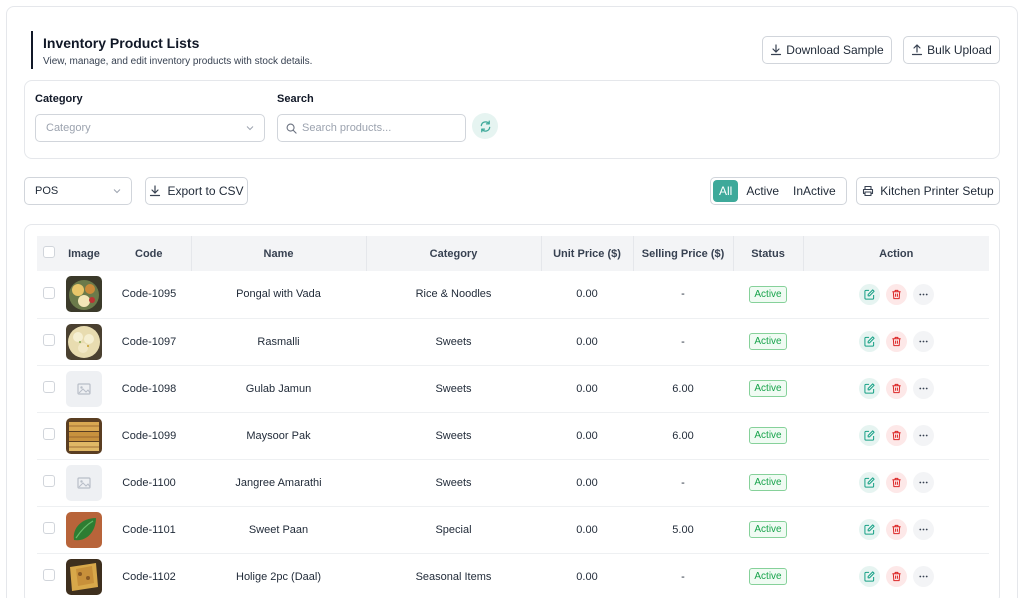 The height and width of the screenshot is (598, 1024). Describe the element at coordinates (868, 191) in the screenshot. I see `printer-icon` at that location.